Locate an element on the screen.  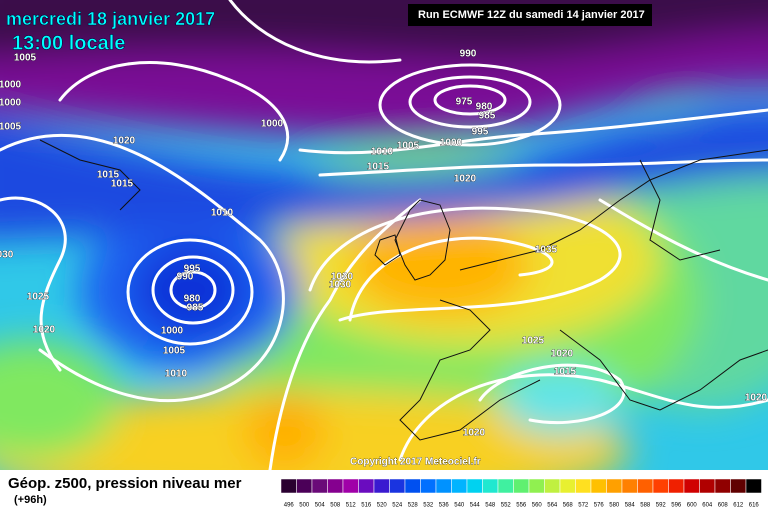
scale-label: 608 is located at coordinates (723, 506).